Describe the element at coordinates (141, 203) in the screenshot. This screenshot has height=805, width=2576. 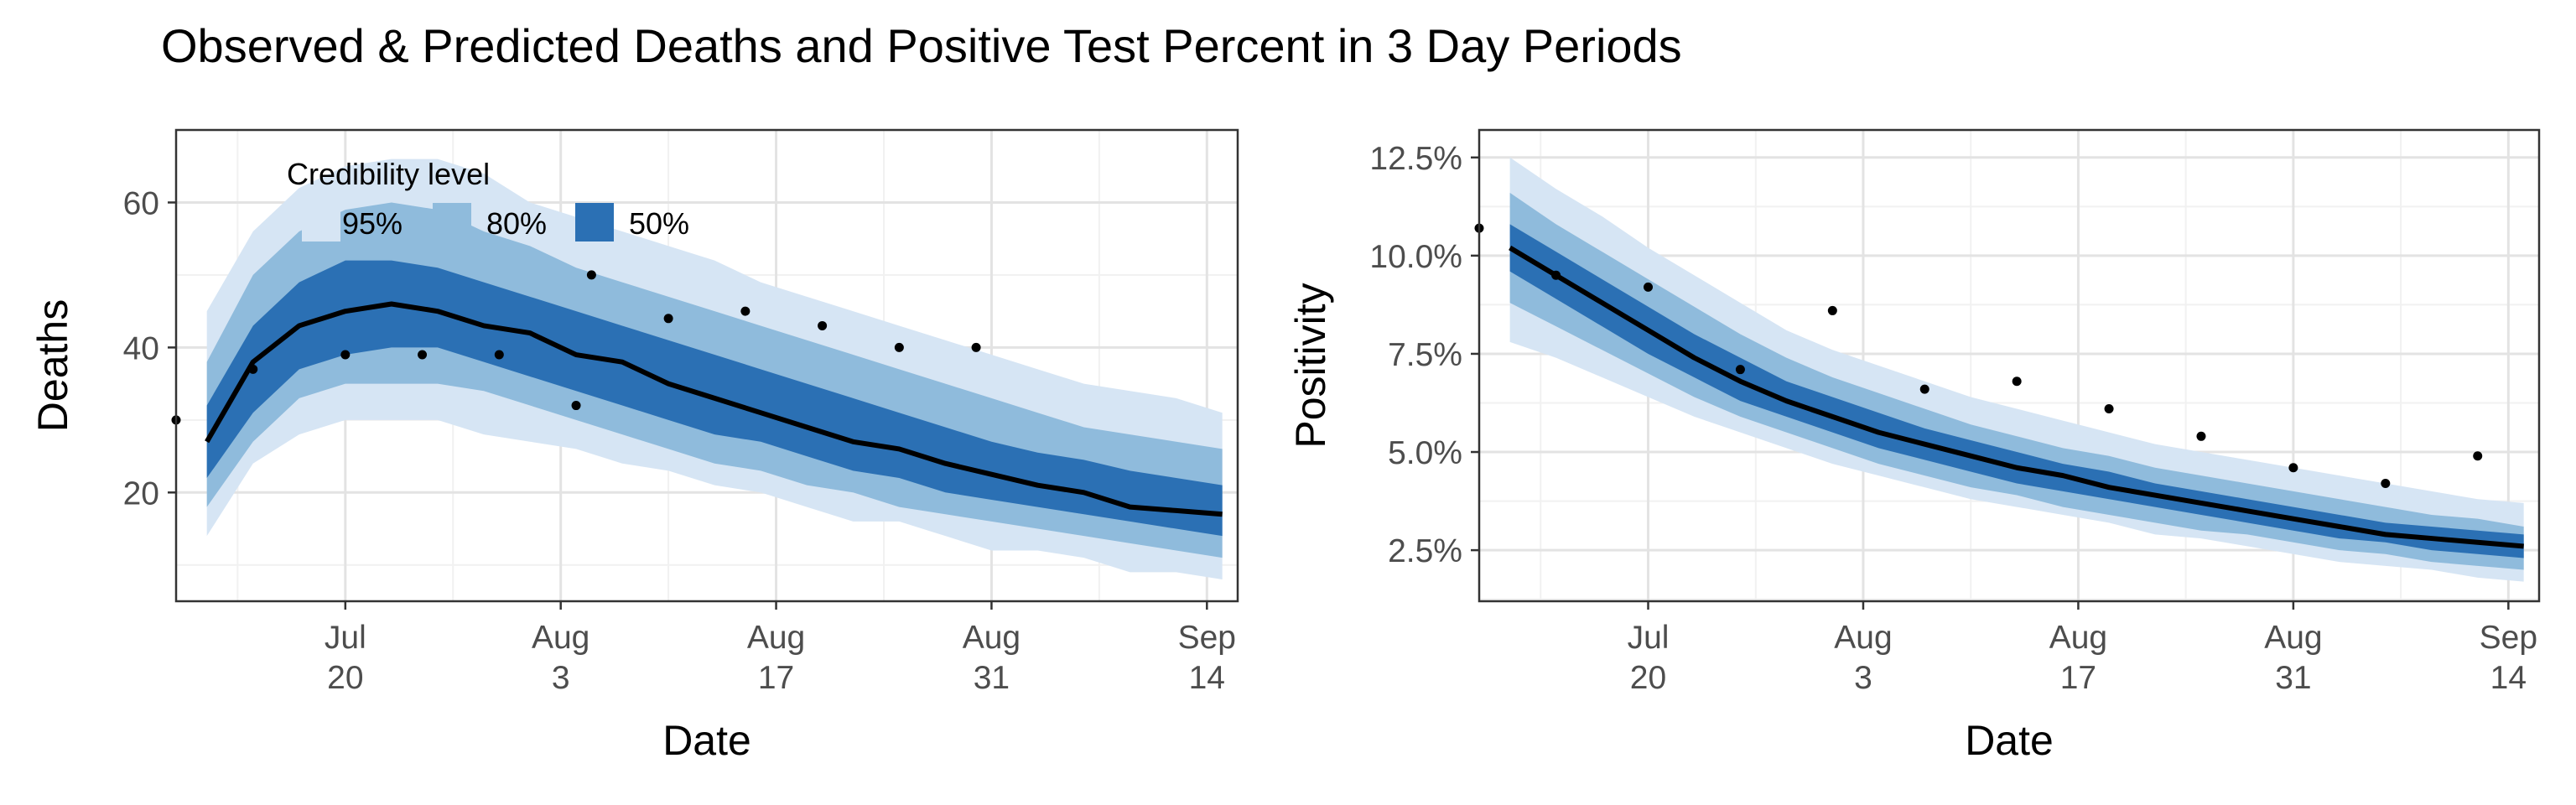
I see `deaths-y-tick-label: 60` at that location.